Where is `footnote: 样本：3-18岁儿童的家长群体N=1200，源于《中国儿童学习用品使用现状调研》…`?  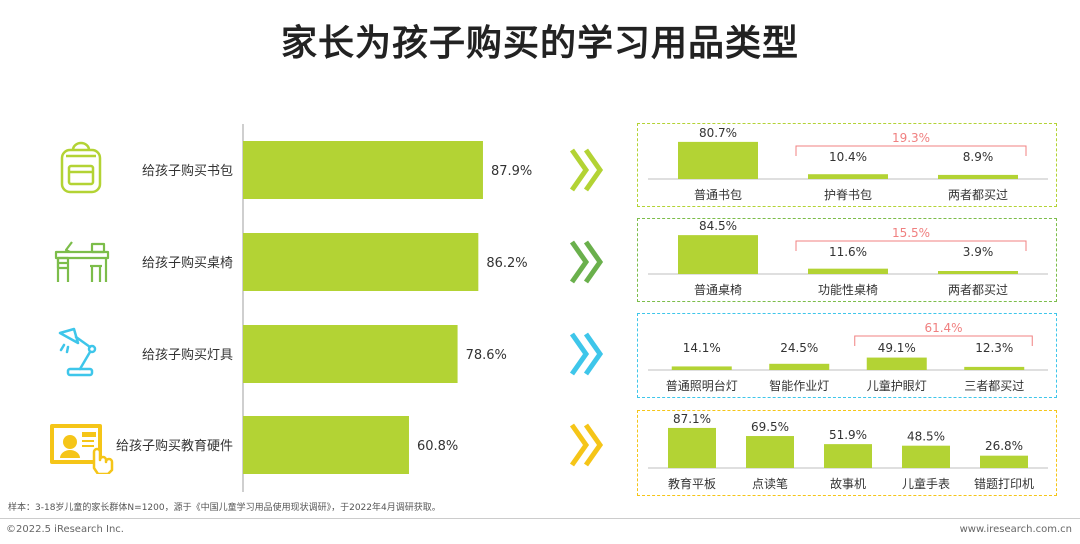
footnote: 样本：3-18岁儿童的家长群体N=1200，源于《中国儿童学习用品使用现状调研》… is located at coordinates (224, 508).